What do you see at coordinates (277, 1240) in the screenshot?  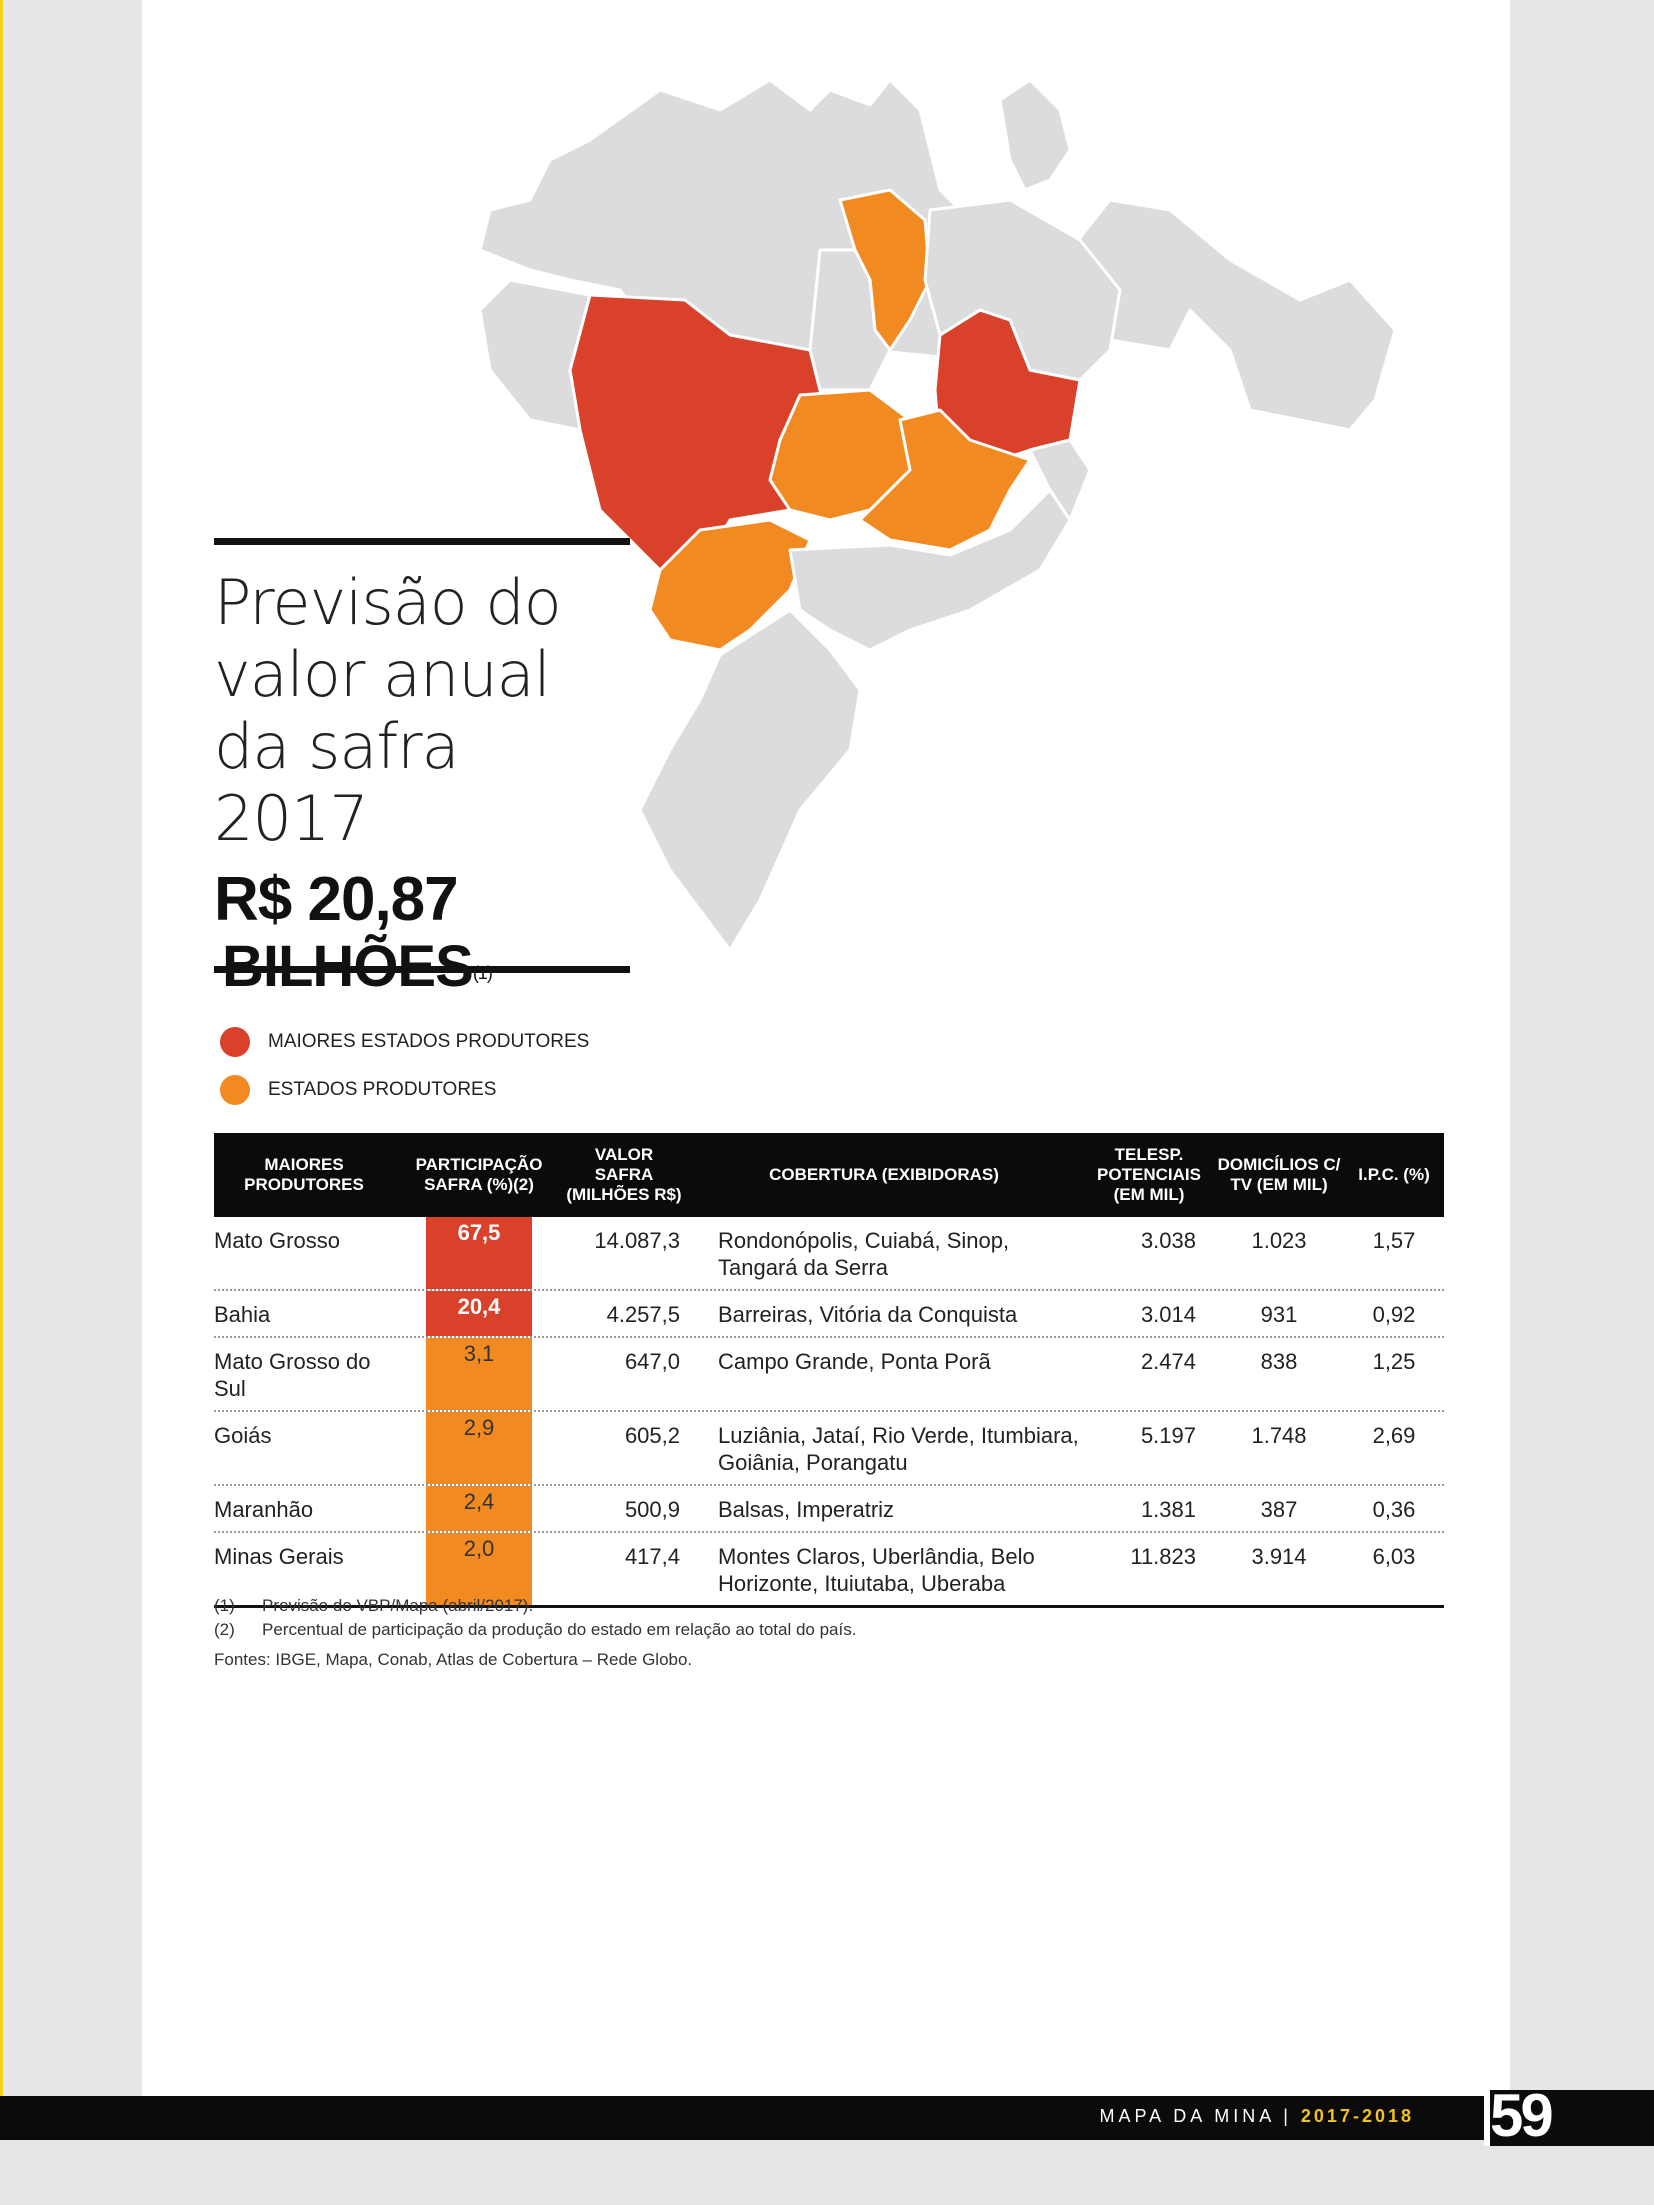 I see `cell-state: Mato Grosso` at bounding box center [277, 1240].